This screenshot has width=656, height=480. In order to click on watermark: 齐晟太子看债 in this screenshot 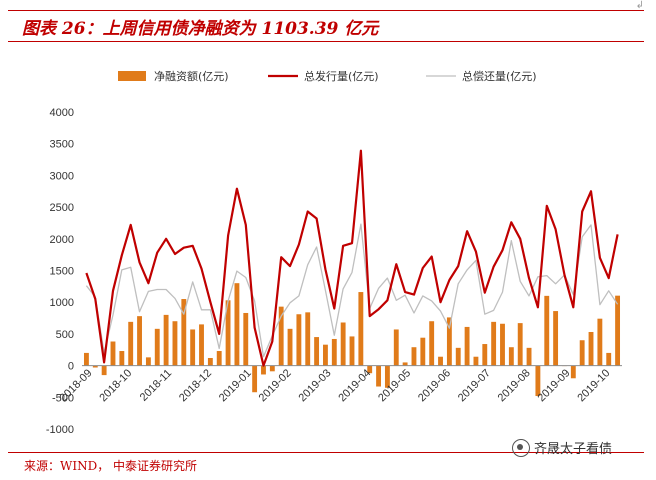, I will do `click(562, 447)`.